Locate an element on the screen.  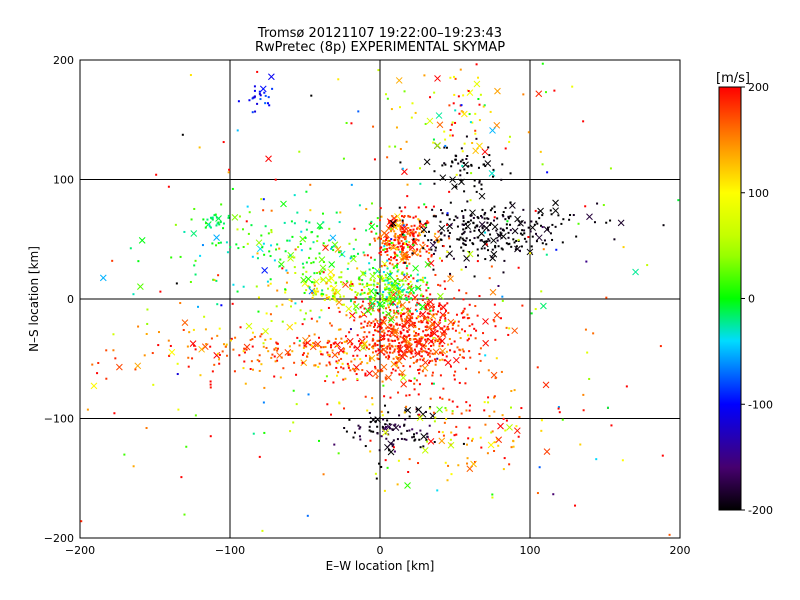
x-axis-label: E–W location [km] is located at coordinates (380, 566).